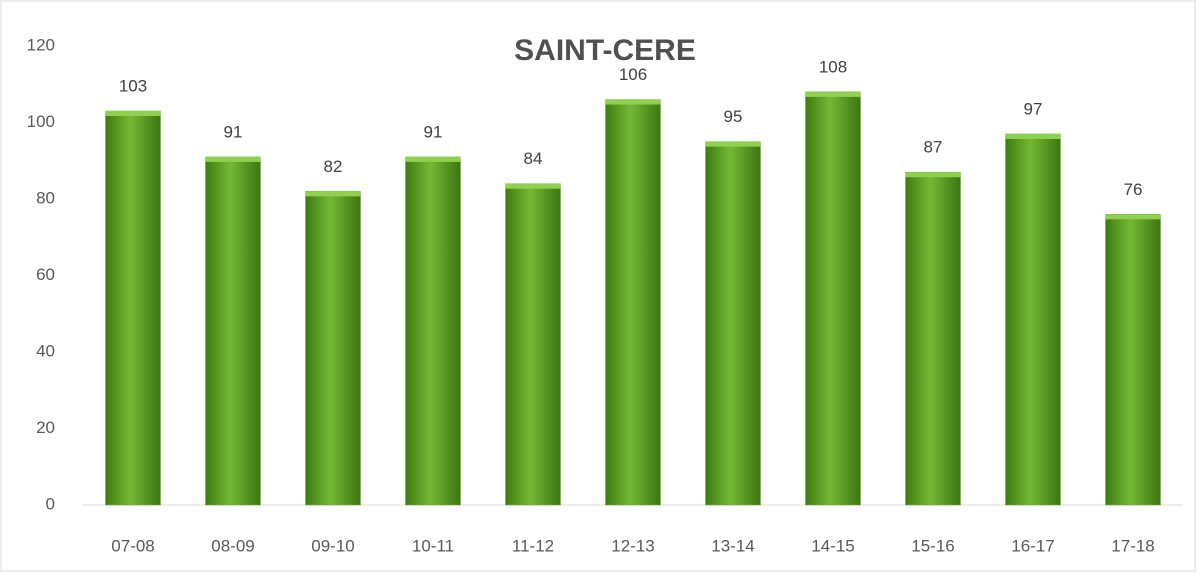 This screenshot has width=1197, height=578. I want to click on y-tick-label: 100, so click(41, 121).